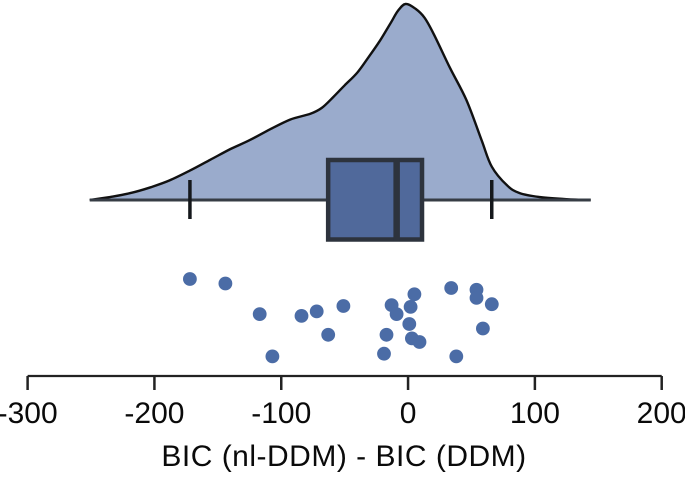 The height and width of the screenshot is (479, 685). Describe the element at coordinates (343, 456) in the screenshot. I see `x-axis-label: BIC (nl-DDM) - BIC (DDM)` at that location.